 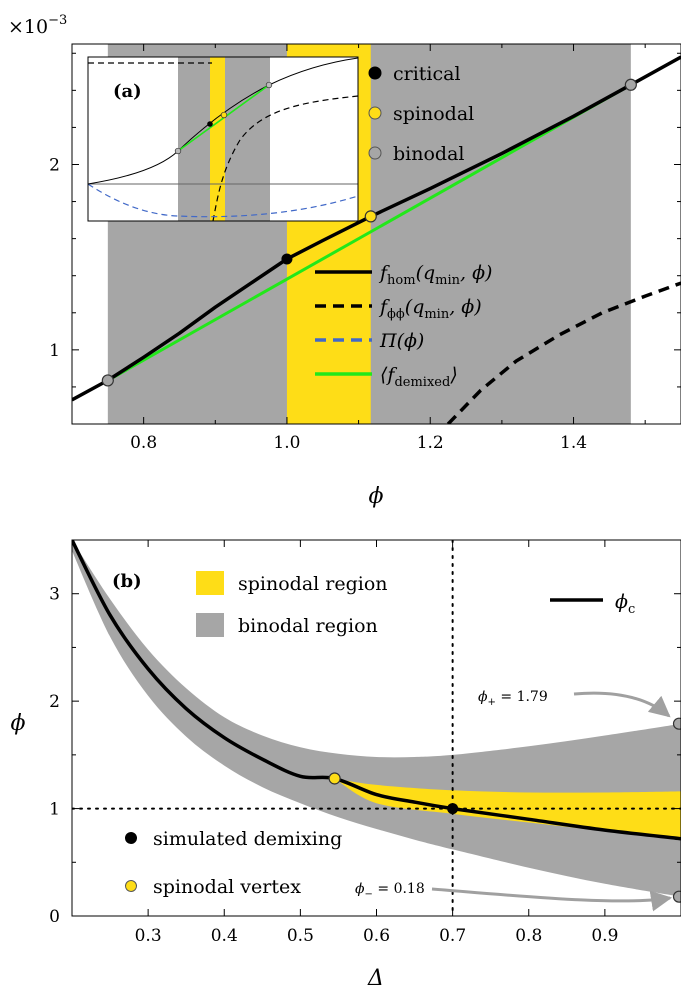 What do you see at coordinates (286, 443) in the screenshot?
I see `x-tick-label: 1.0` at bounding box center [286, 443].